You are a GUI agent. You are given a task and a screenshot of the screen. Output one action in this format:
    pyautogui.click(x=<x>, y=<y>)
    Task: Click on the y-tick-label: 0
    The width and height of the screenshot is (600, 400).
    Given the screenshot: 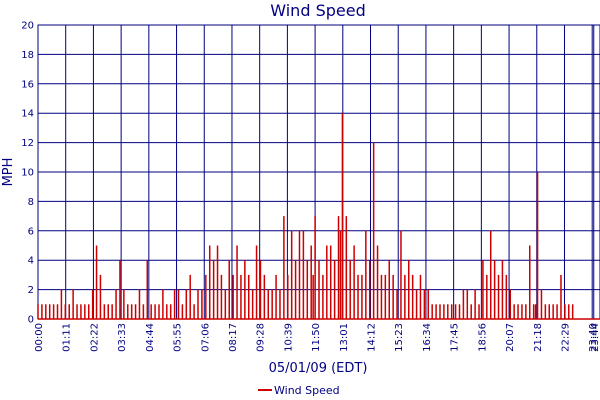 What is the action you would take?
    pyautogui.click(x=31, y=320)
    